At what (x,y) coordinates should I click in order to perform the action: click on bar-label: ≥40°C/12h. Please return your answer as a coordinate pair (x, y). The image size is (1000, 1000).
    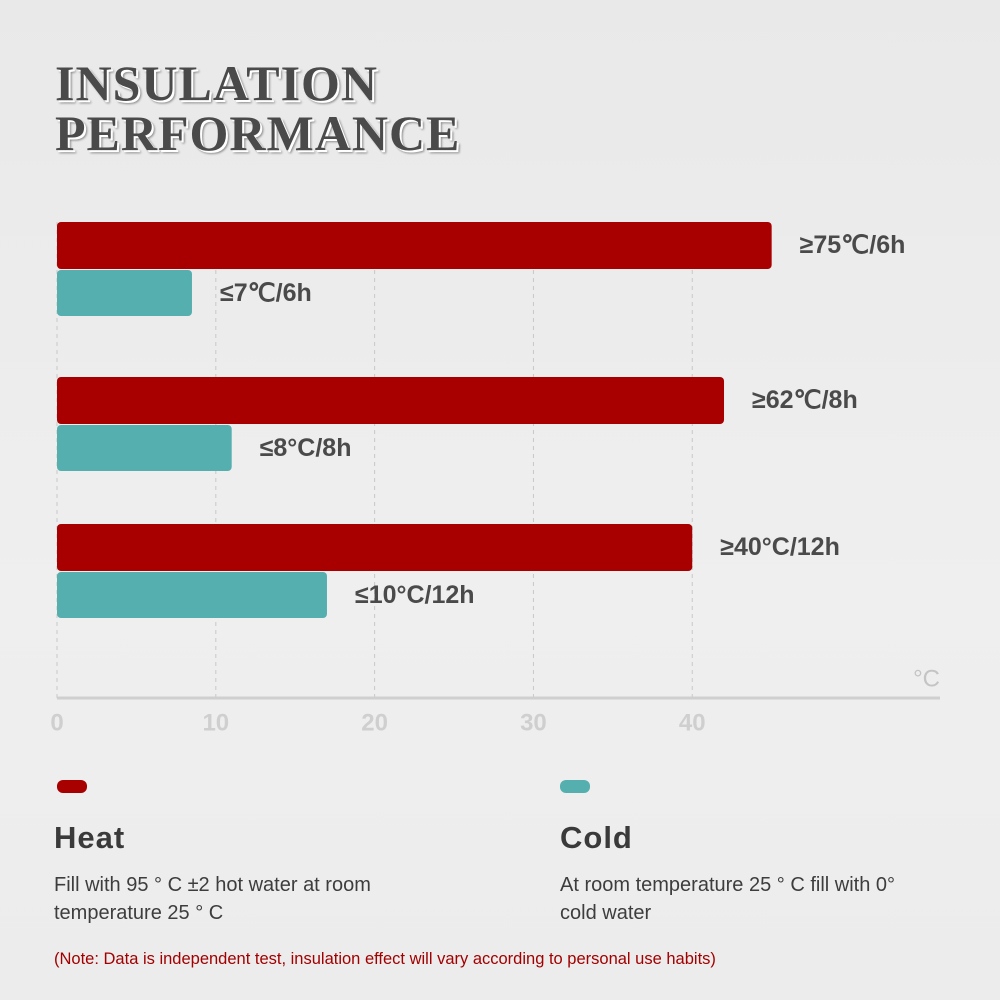
    Looking at the image, I should click on (780, 547).